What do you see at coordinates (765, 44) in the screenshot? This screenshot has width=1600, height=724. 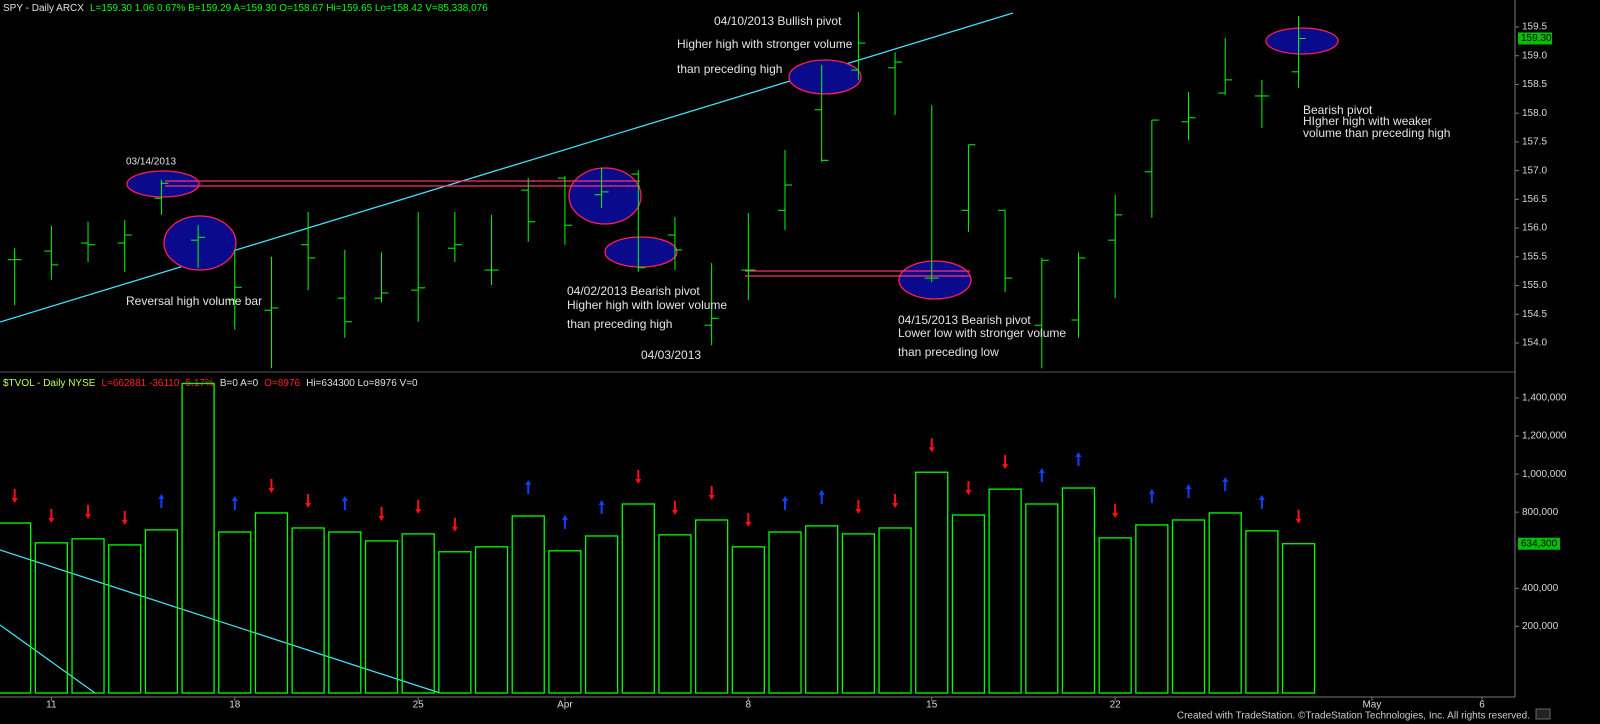 I see `annotation: Higher high with stronger volume` at bounding box center [765, 44].